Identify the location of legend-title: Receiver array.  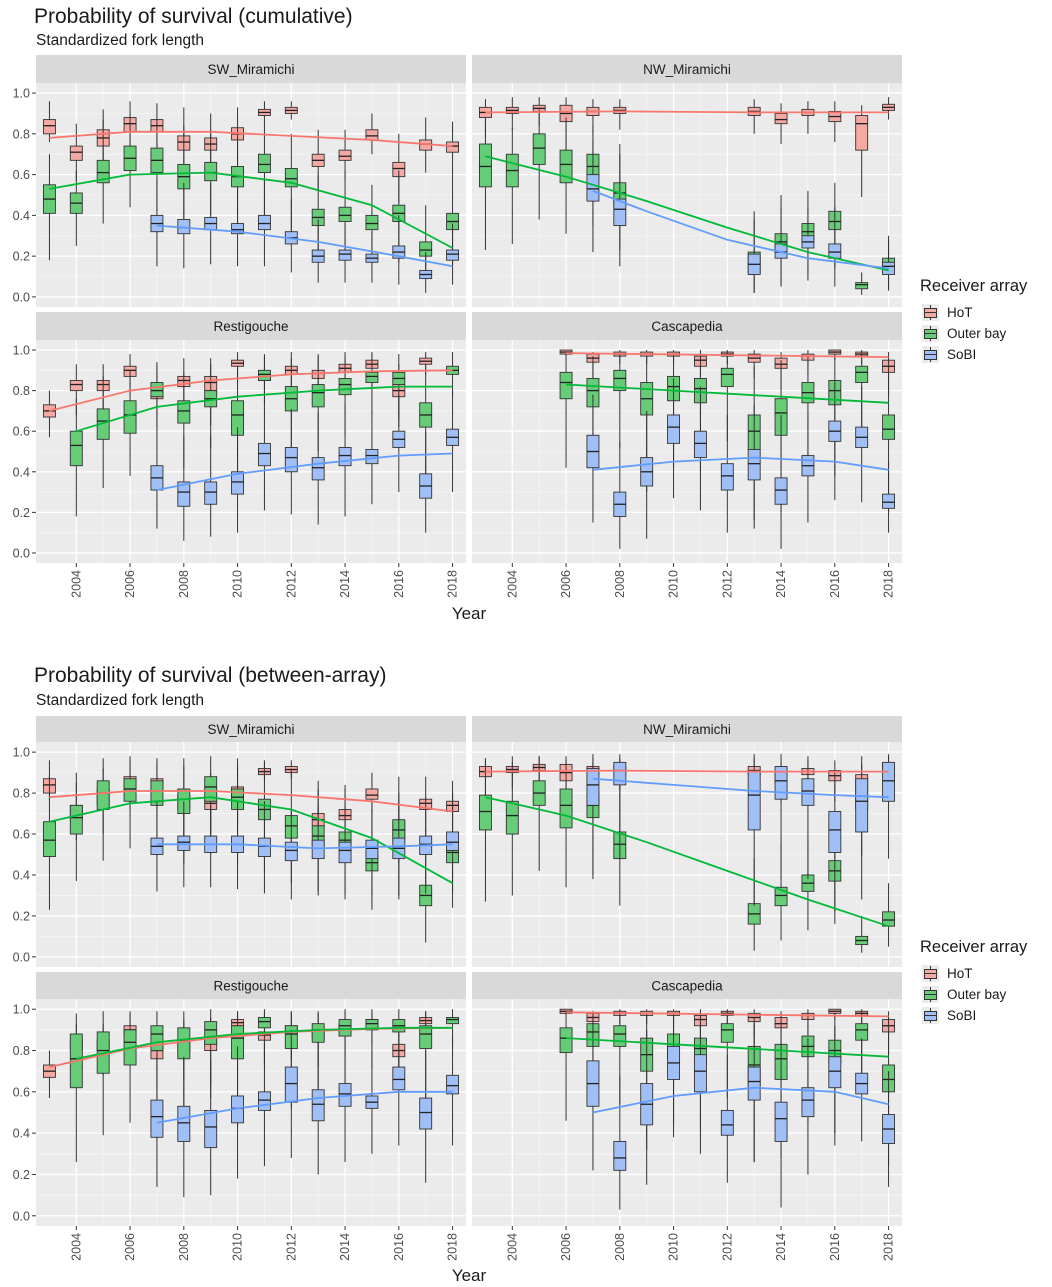
(974, 286).